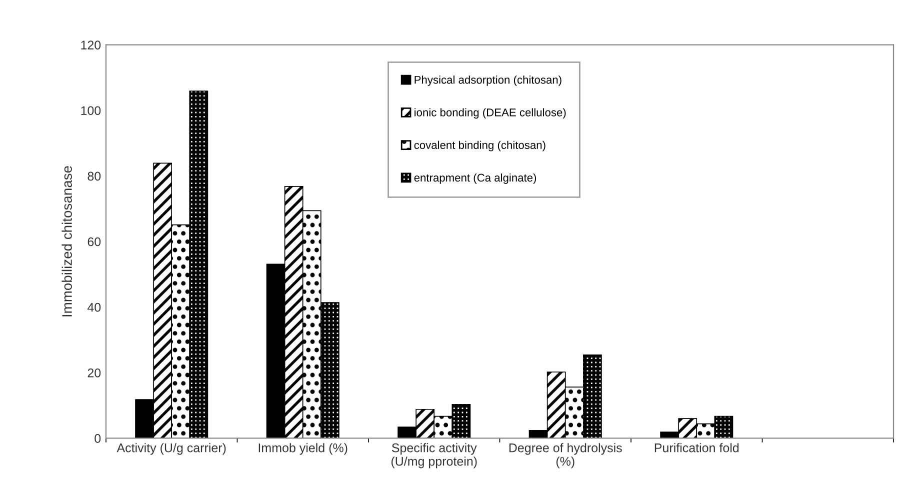  I want to click on y-tick-label: 0, so click(97, 438).